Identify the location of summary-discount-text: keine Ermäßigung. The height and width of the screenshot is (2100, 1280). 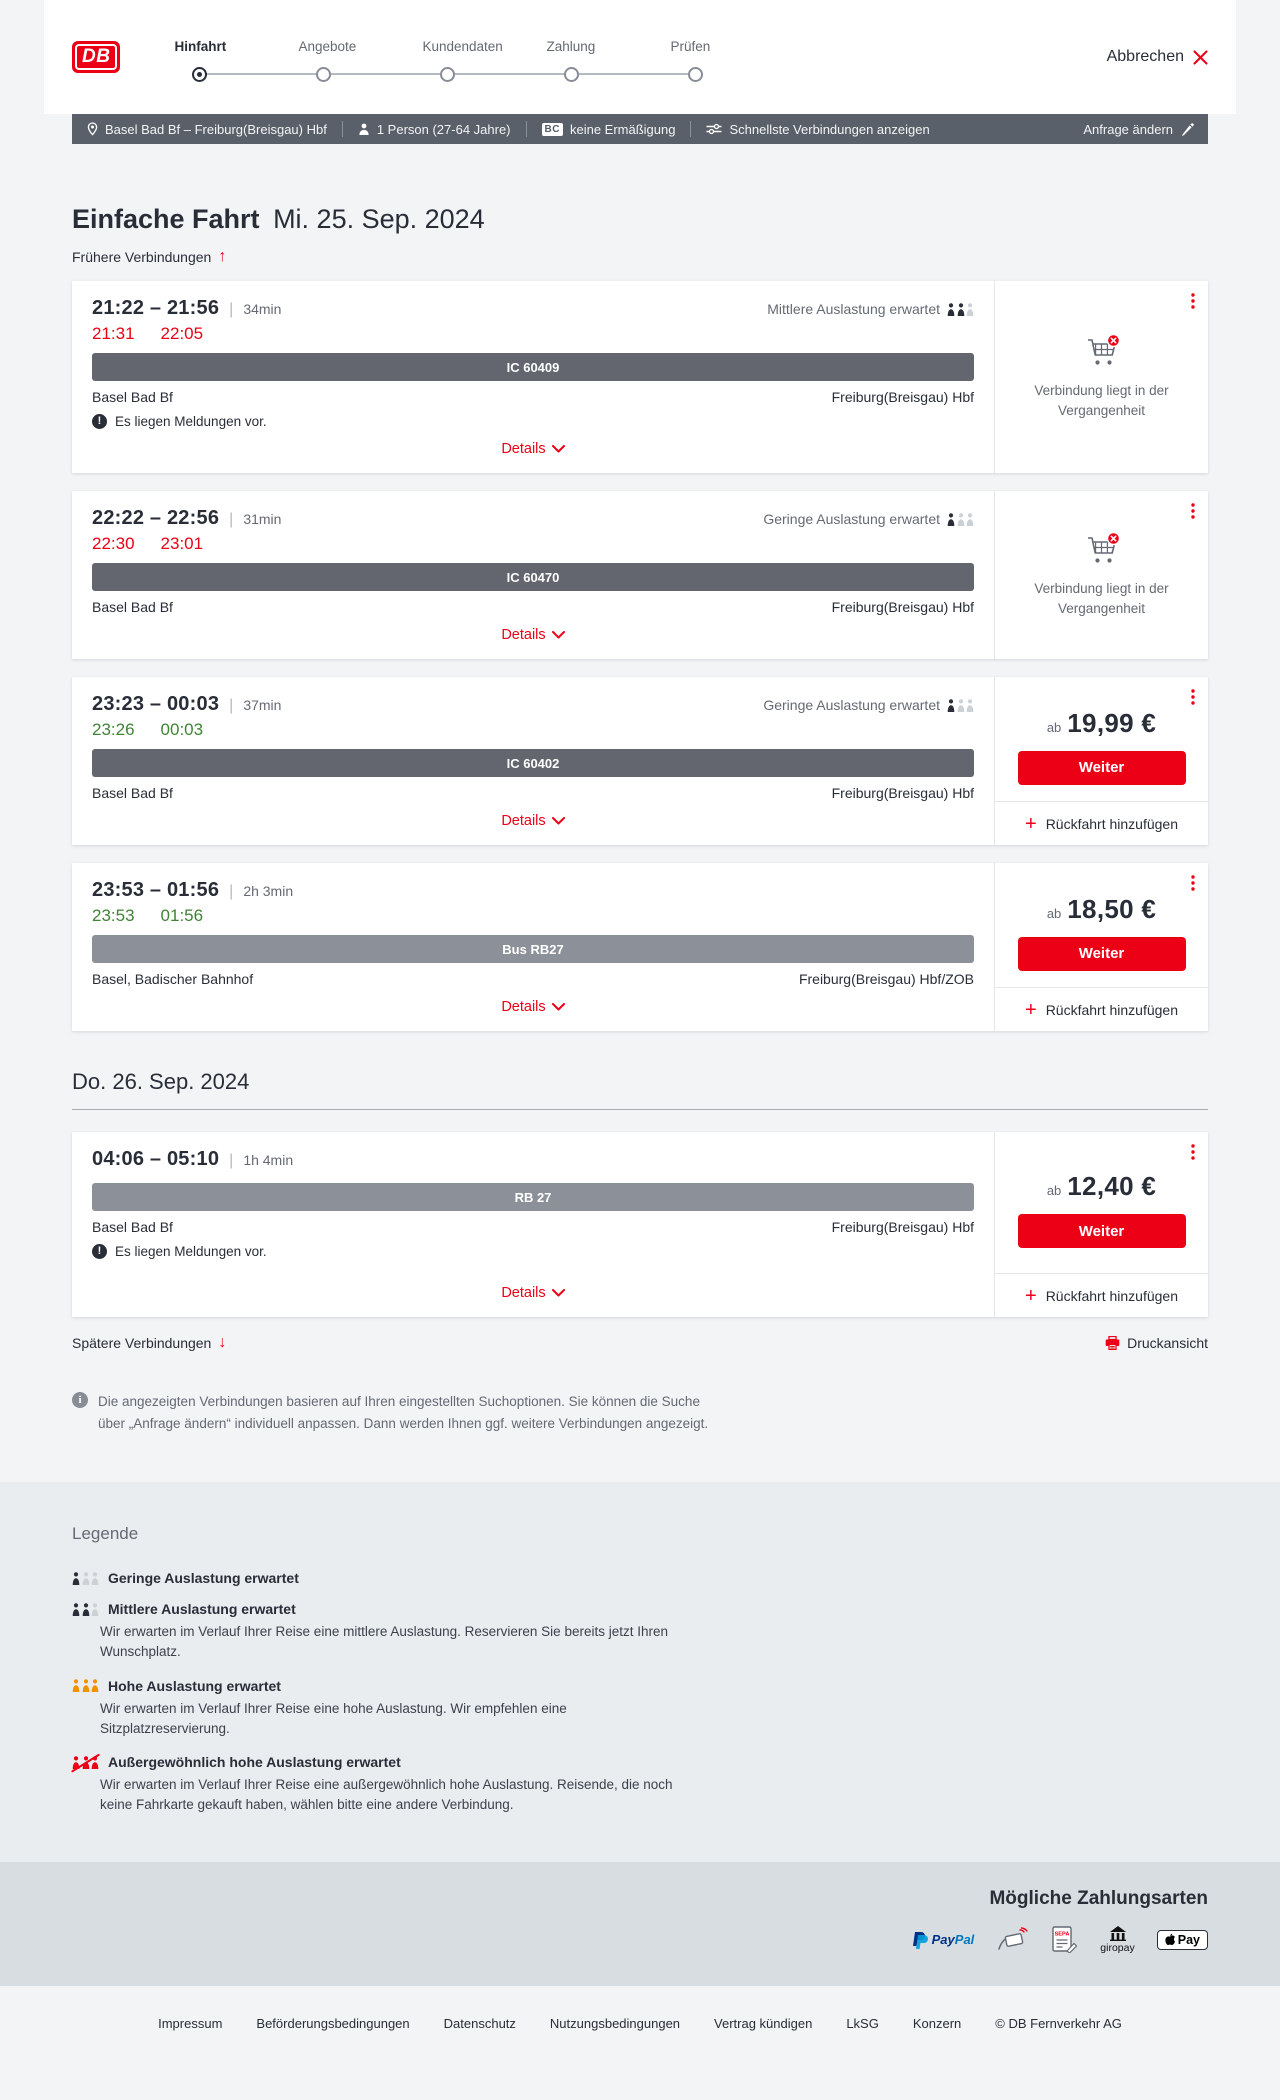
(622, 129).